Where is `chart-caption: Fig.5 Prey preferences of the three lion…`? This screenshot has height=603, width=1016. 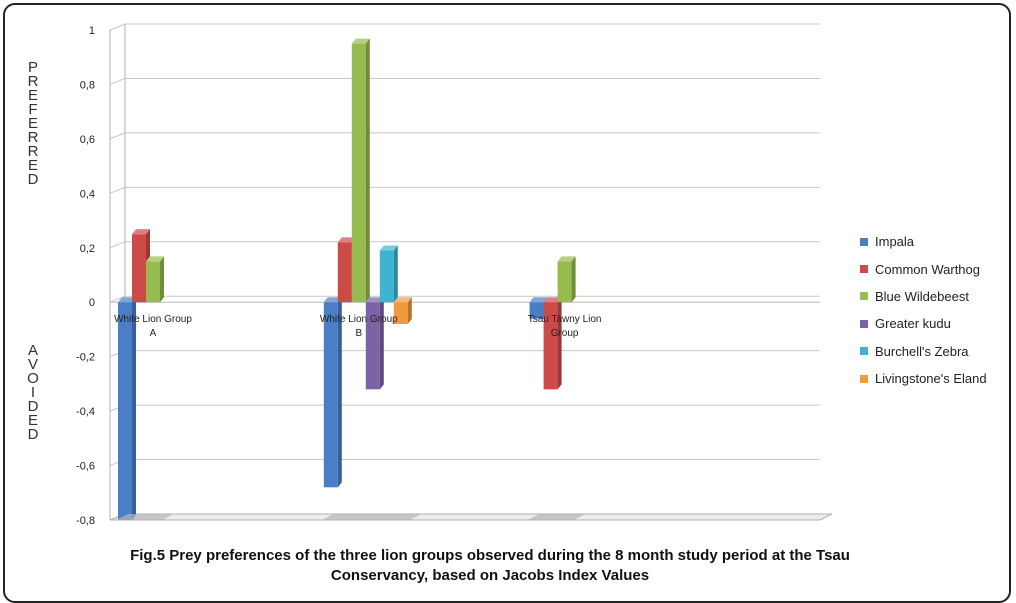
chart-caption: Fig.5 Prey preferences of the three lion… is located at coordinates (490, 565).